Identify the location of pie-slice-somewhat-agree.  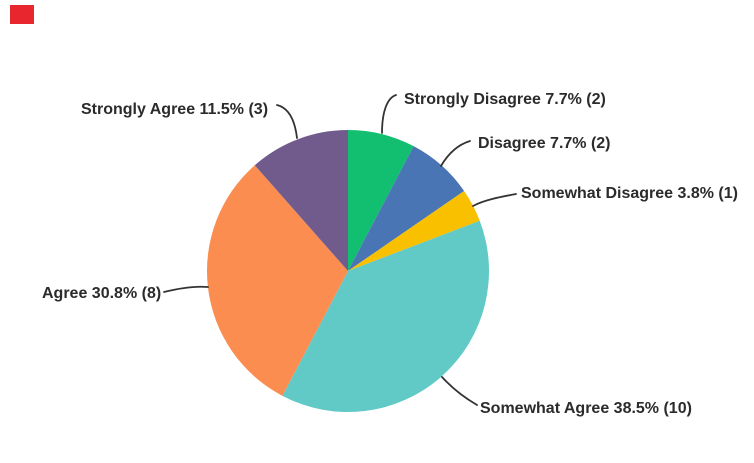
(385, 316).